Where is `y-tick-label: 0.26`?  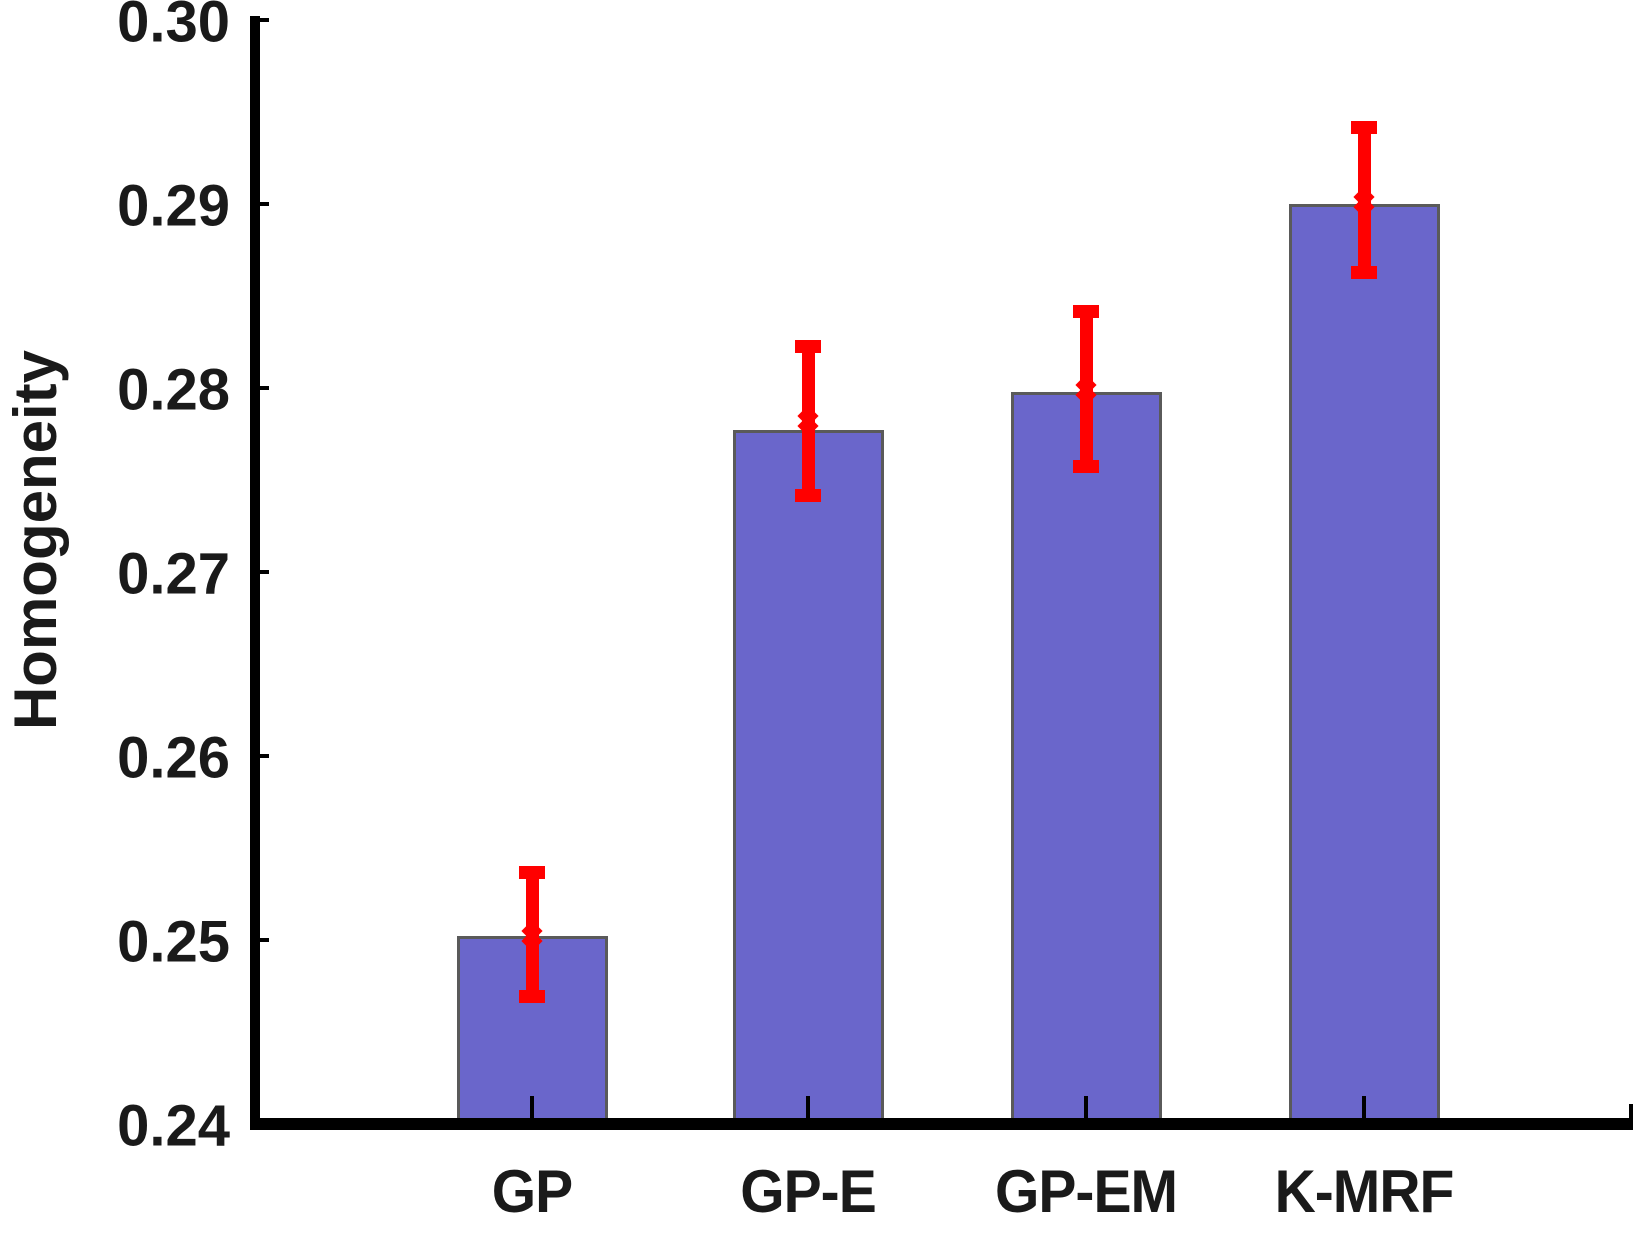
y-tick-label: 0.26 is located at coordinates (173, 758).